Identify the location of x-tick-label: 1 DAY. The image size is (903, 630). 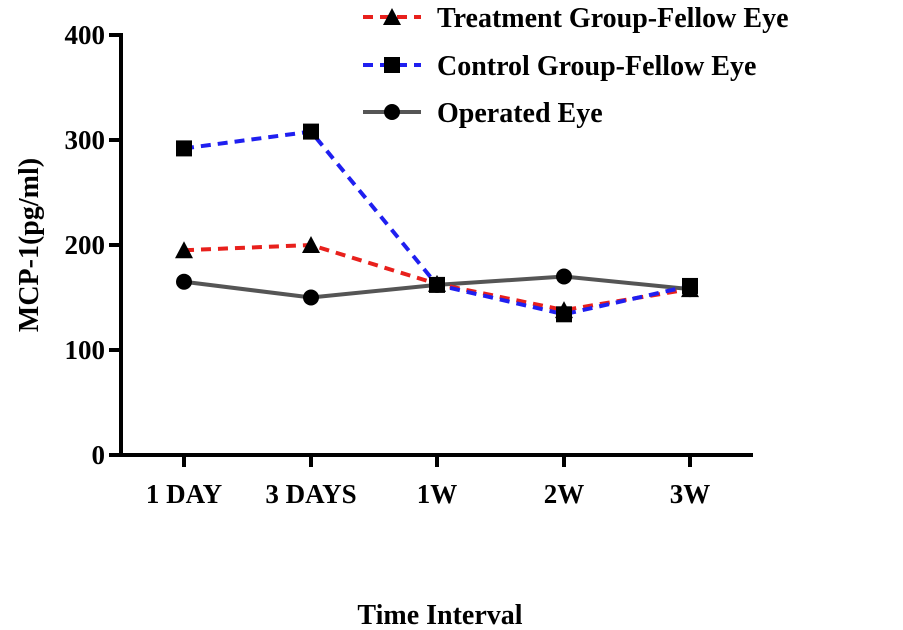
(184, 494).